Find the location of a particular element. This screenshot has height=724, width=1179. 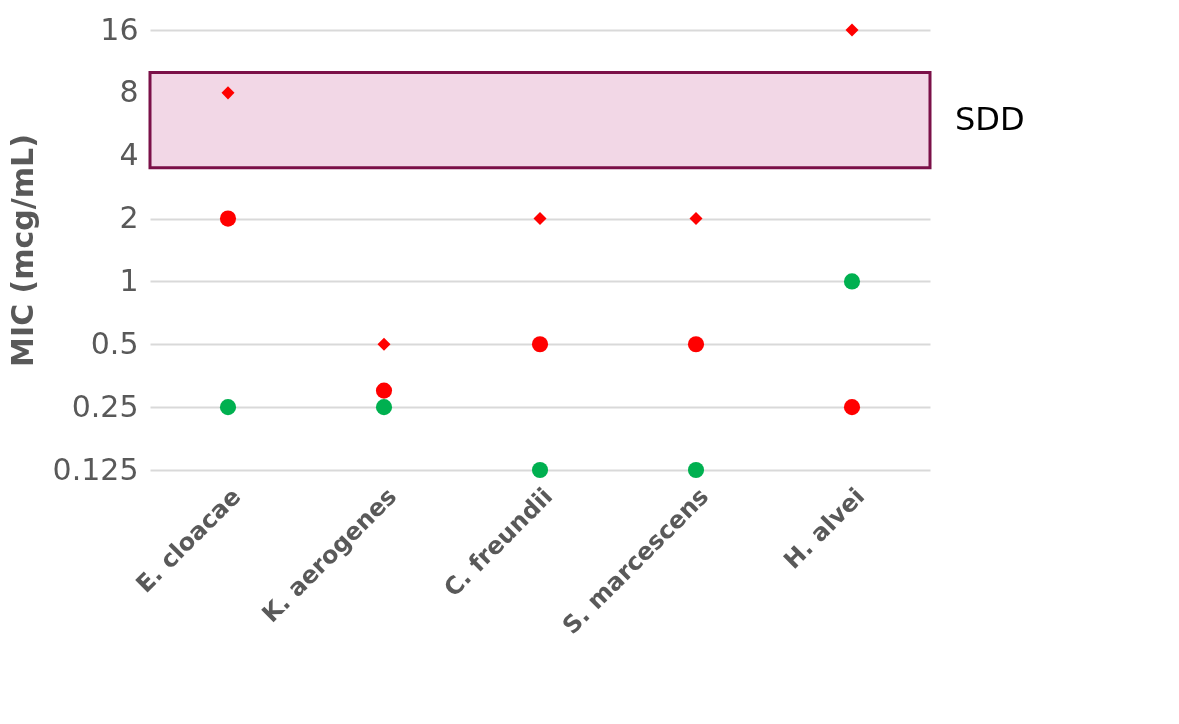

y-tick-label: 8 is located at coordinates (129, 92).